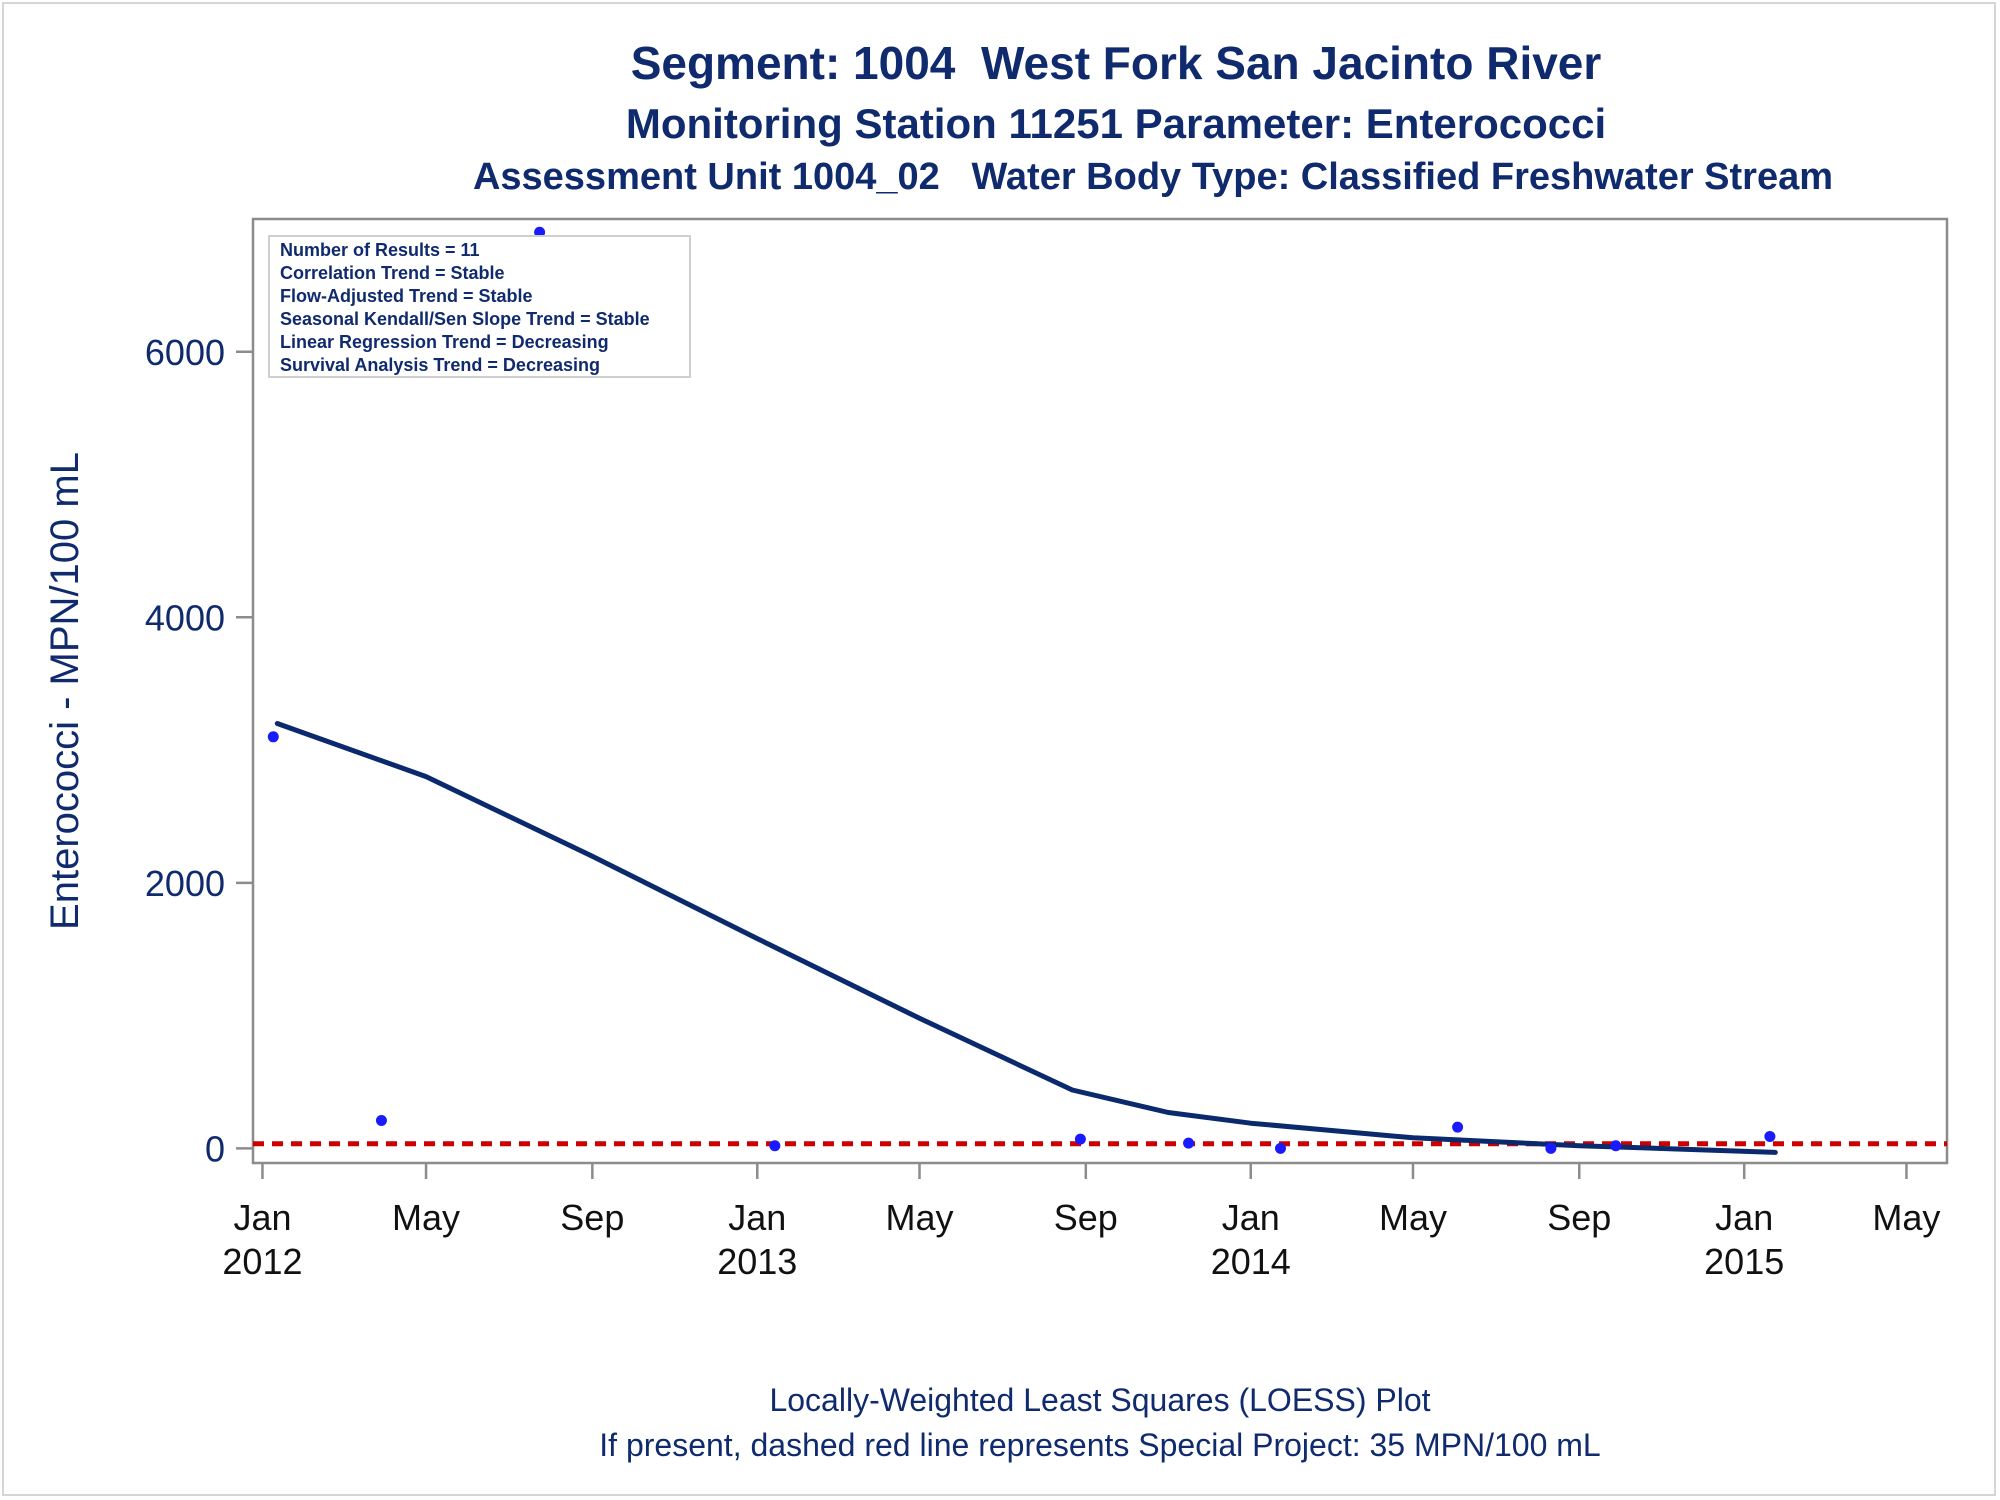 The height and width of the screenshot is (1500, 2000). What do you see at coordinates (444, 342) in the screenshot?
I see `trend-summary-line: Linear Regression Trend = Decreasing` at bounding box center [444, 342].